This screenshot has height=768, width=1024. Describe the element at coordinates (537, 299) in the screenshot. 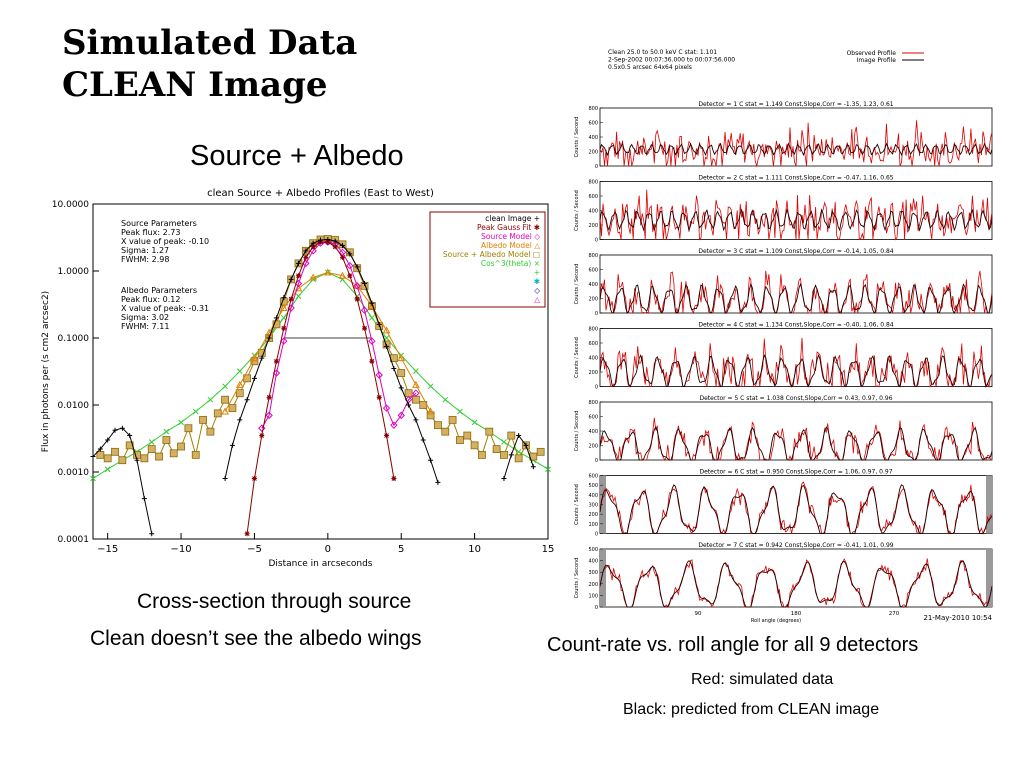

I see `legend-entry: △` at that location.